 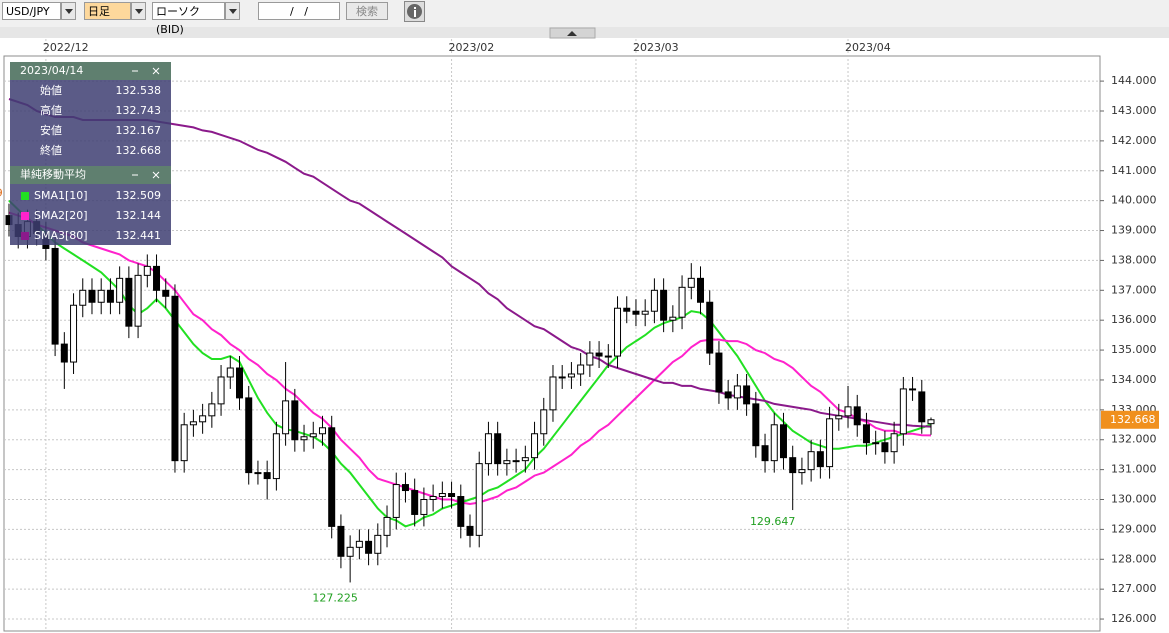 I want to click on y-tick-label: 140.000, so click(x=1134, y=200).